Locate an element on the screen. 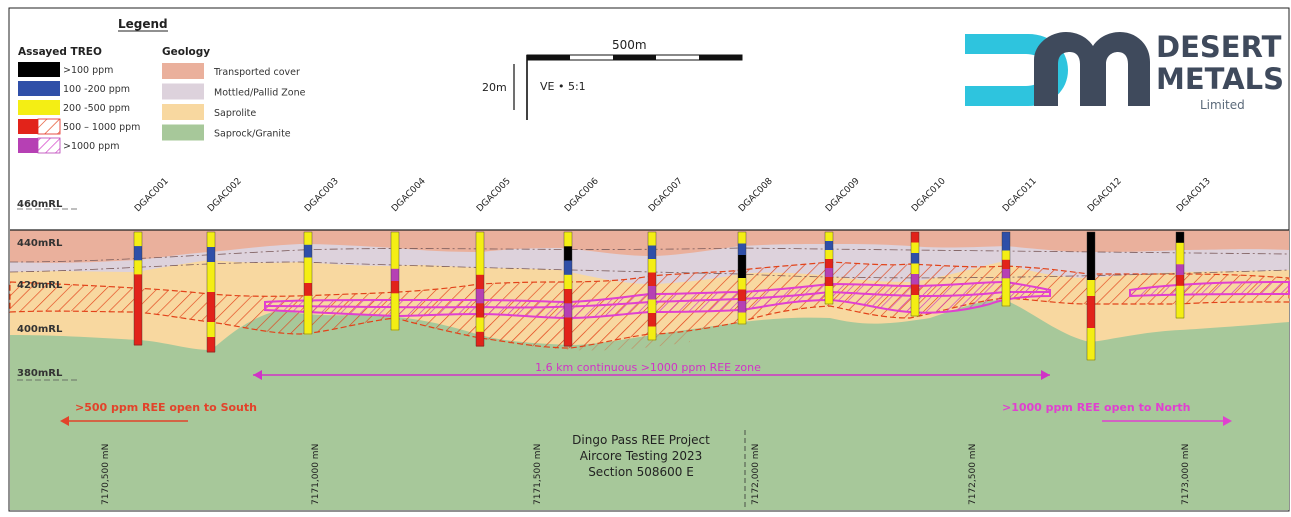 The image size is (1291, 517). legend-geology-item: Mottled/Pallid Zone is located at coordinates (234, 91).